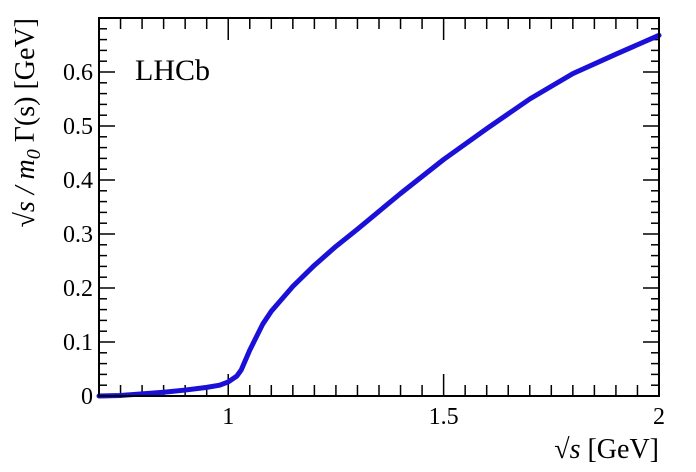 Image resolution: width=696 pixels, height=472 pixels. Describe the element at coordinates (78, 235) in the screenshot. I see `y-tick-label: 0.3` at that location.